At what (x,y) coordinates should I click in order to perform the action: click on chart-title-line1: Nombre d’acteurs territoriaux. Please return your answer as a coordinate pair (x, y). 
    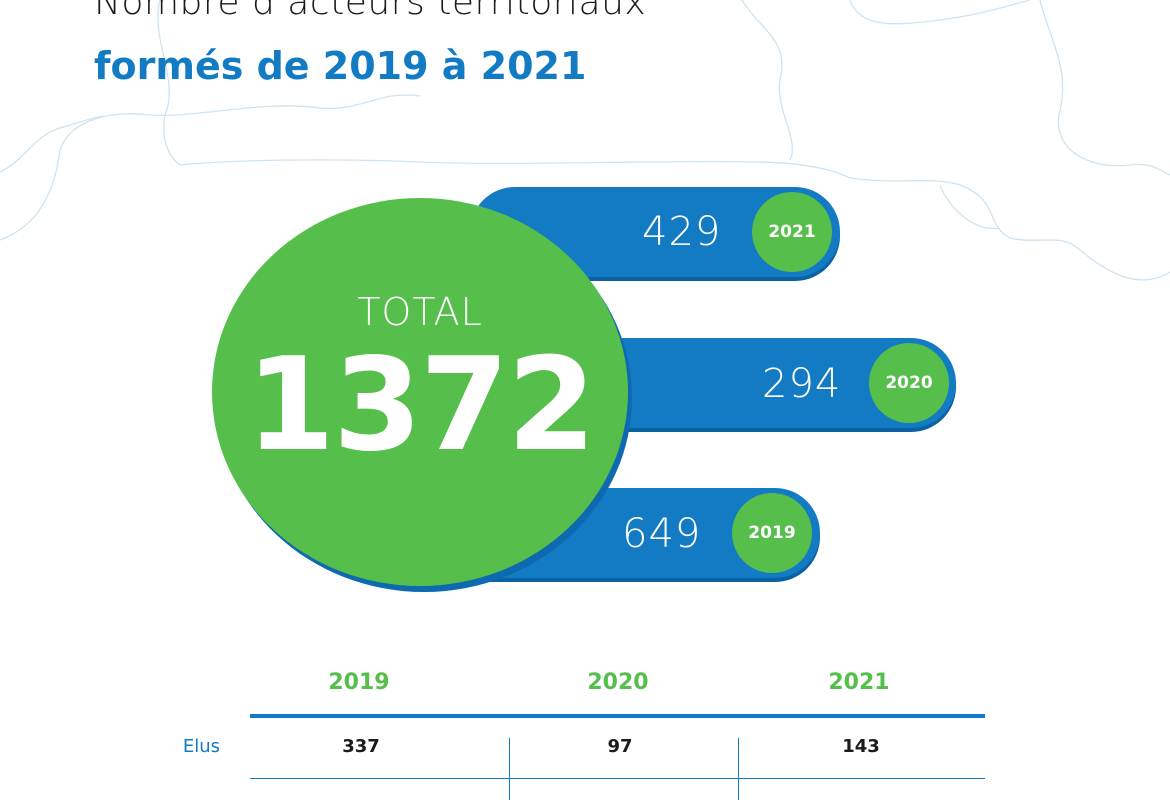
    Looking at the image, I should click on (370, 11).